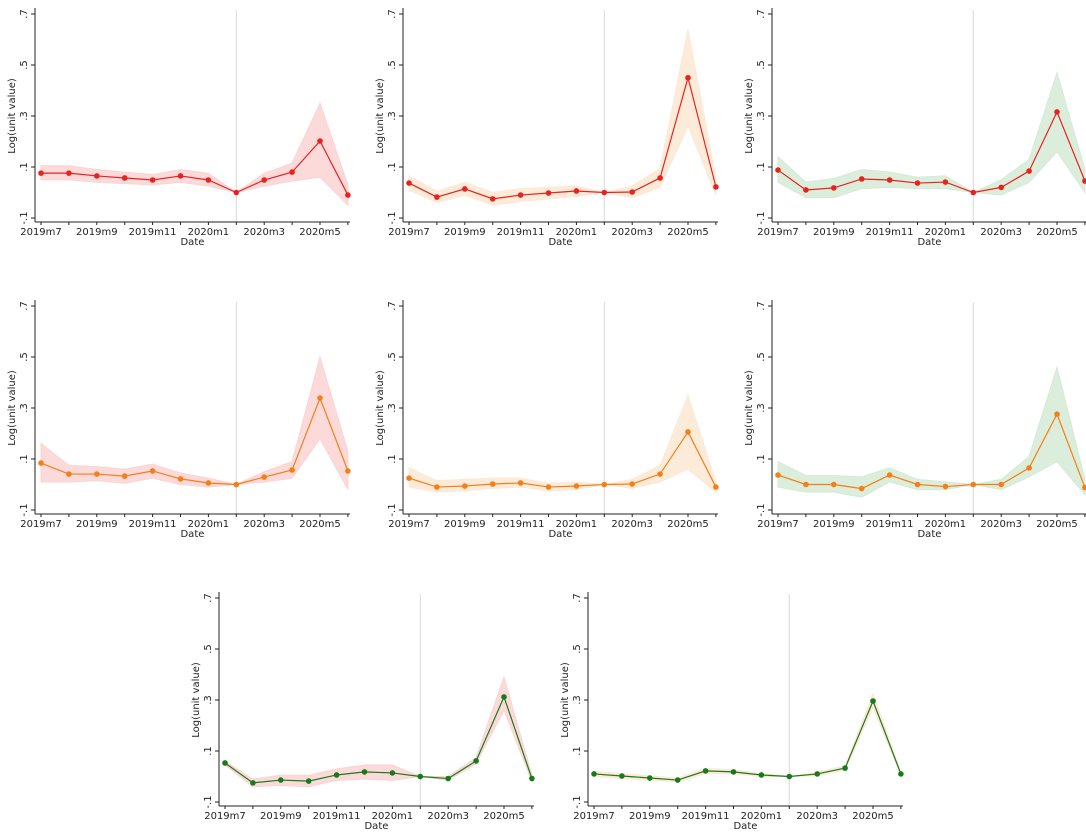 The width and height of the screenshot is (1086, 834). I want to click on y-tick-label: .5, so click(392, 357).